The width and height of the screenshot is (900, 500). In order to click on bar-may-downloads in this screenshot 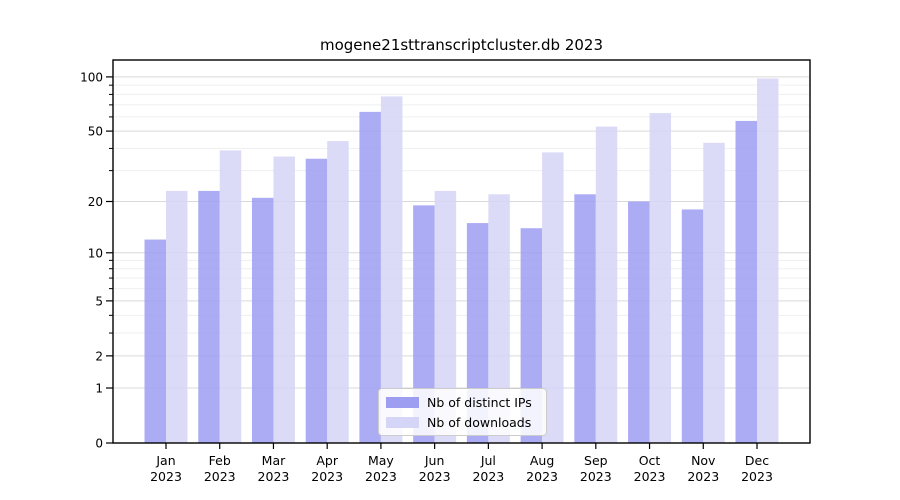, I will do `click(391, 270)`.